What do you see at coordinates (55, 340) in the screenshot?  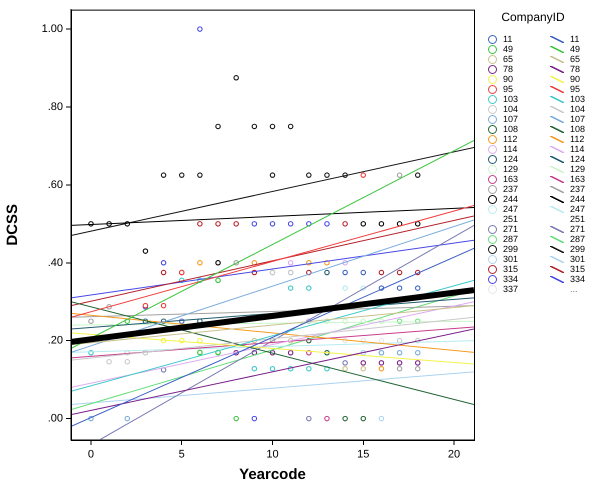 I see `y-tick-label: .20` at bounding box center [55, 340].